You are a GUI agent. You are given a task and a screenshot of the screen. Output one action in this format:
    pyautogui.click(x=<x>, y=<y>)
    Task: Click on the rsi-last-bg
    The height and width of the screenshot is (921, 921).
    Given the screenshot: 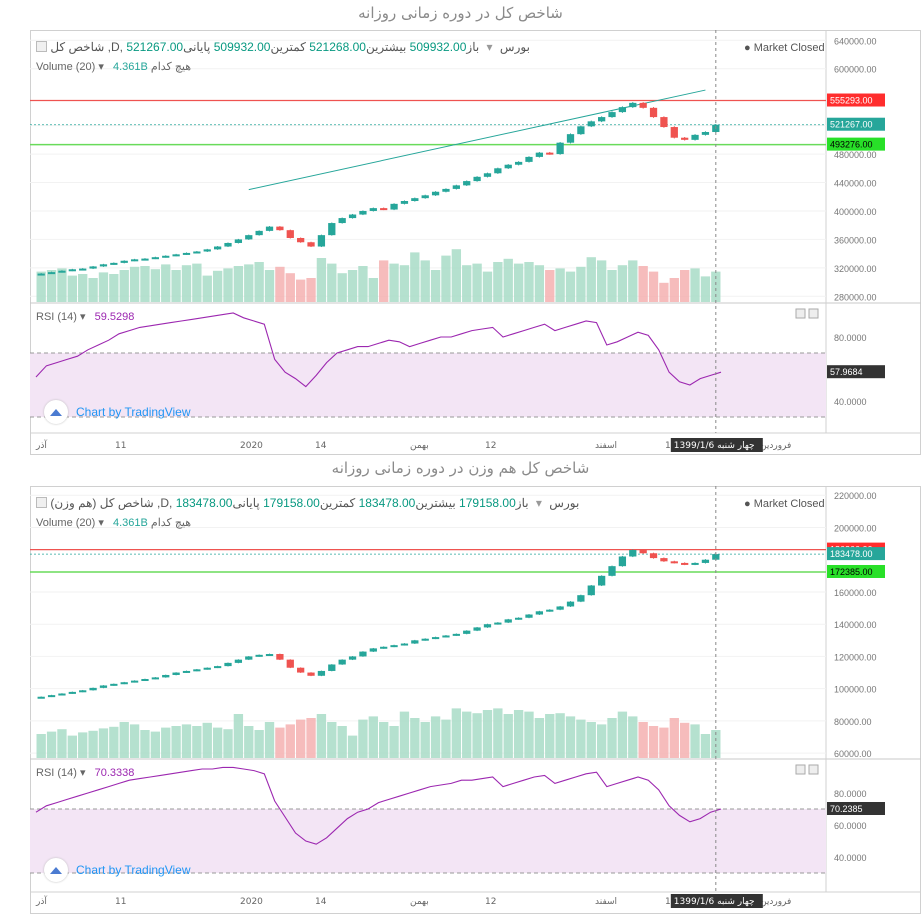 What is the action you would take?
    pyautogui.click(x=856, y=808)
    